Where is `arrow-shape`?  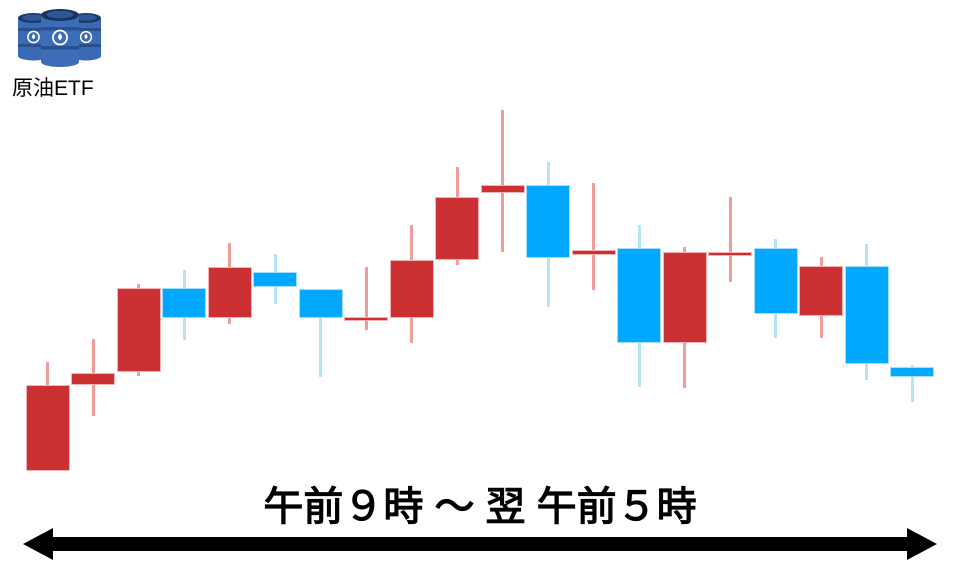 arrow-shape is located at coordinates (480, 544).